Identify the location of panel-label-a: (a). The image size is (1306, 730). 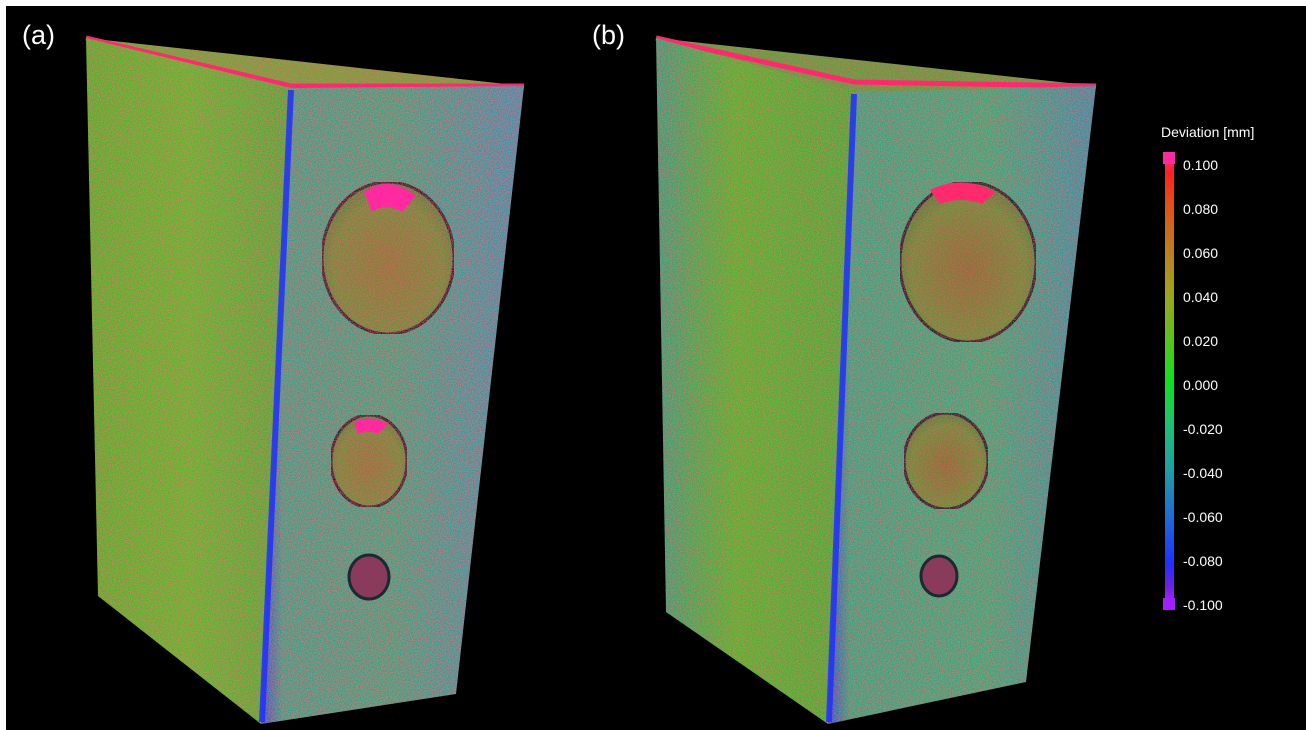
(38, 35).